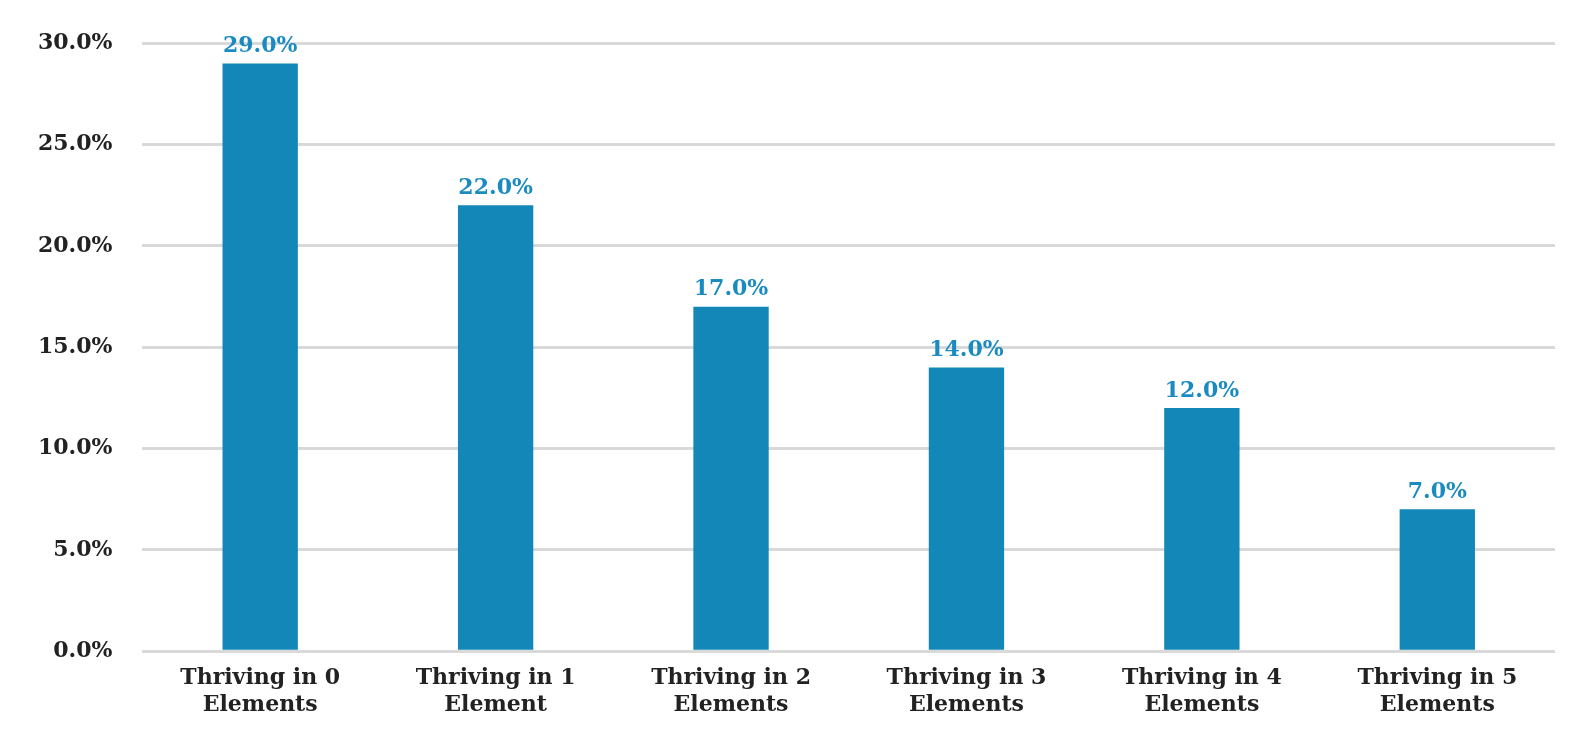 Image resolution: width=1579 pixels, height=732 pixels. I want to click on y-tick-label: 15.0%, so click(75, 344).